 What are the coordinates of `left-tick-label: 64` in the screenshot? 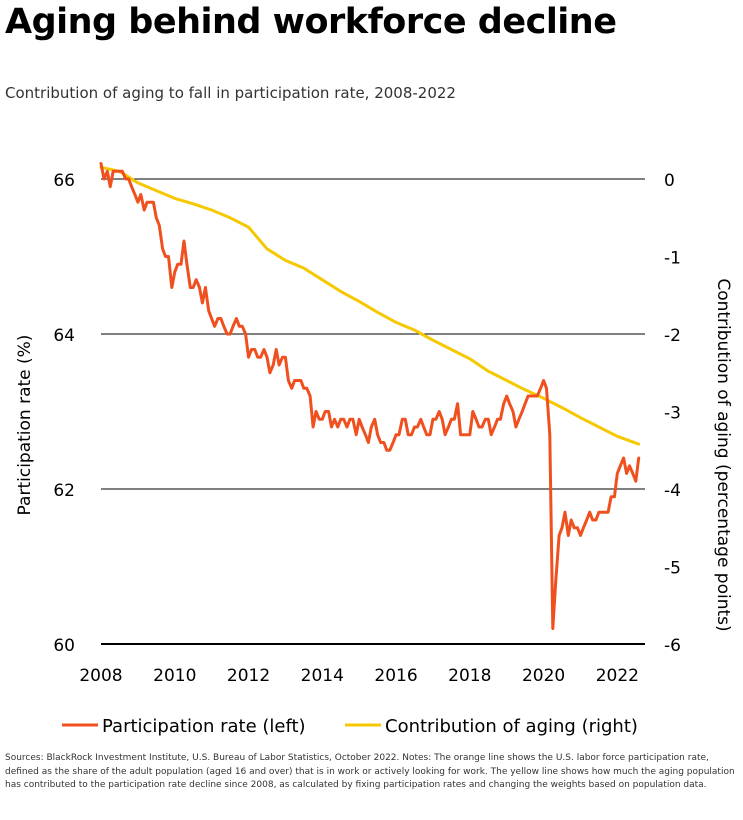 It's located at (64, 336).